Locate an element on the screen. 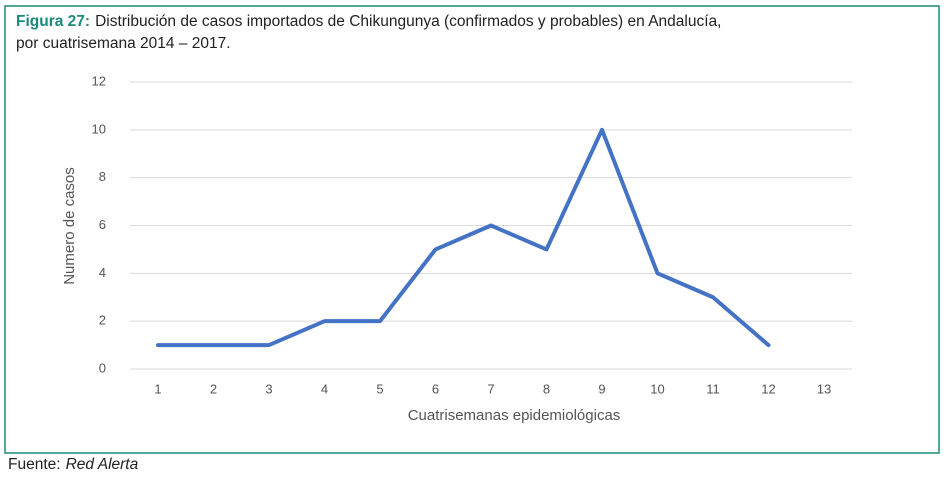 This screenshot has height=478, width=946. source: Fuente: Red Alerta is located at coordinates (73, 464).